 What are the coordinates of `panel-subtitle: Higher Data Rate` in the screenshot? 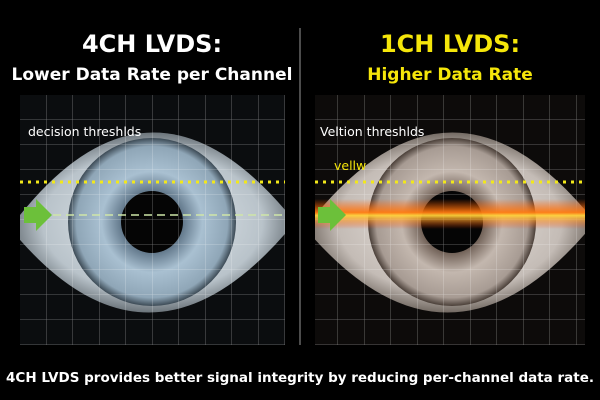 It's located at (449, 75).